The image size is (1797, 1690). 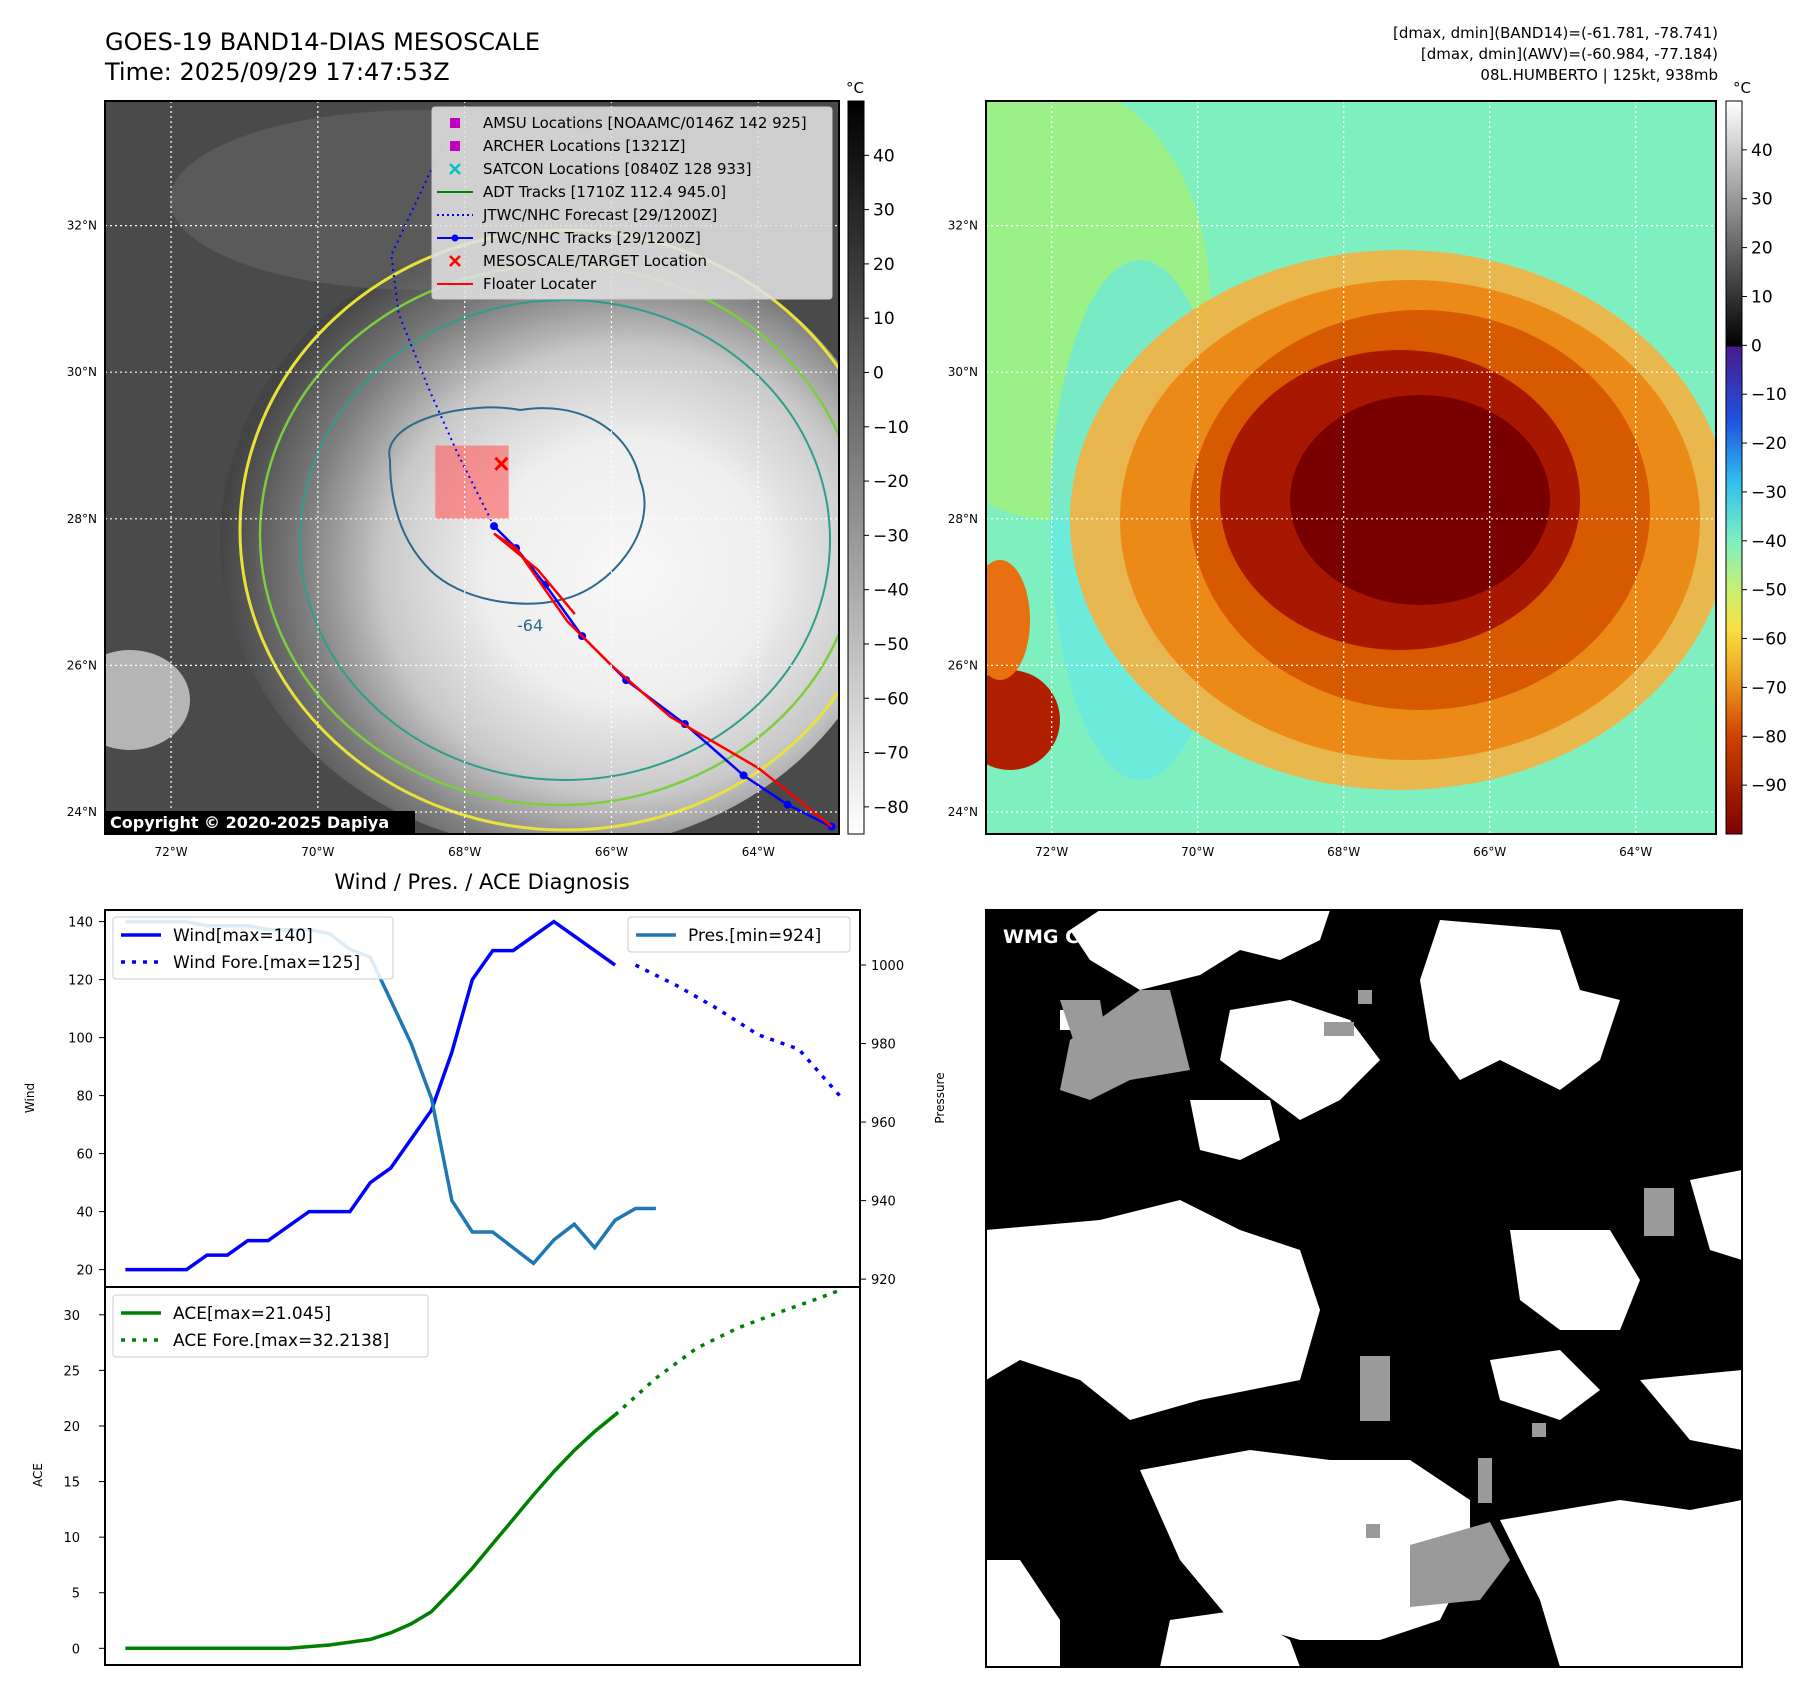 I want to click on legend-label: ACE[max=21.045], so click(x=252, y=1314).